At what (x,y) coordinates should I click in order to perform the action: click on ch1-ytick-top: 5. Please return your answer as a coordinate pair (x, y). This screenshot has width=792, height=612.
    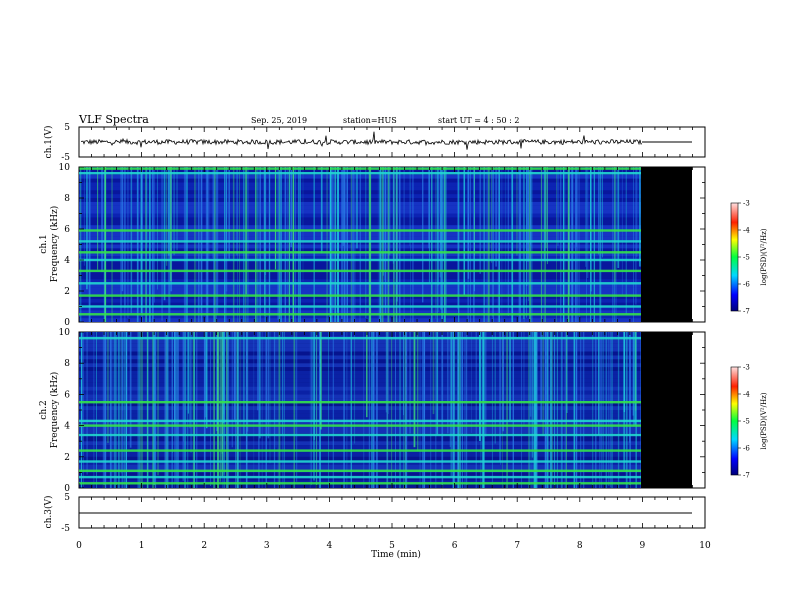
    Looking at the image, I should click on (67, 128).